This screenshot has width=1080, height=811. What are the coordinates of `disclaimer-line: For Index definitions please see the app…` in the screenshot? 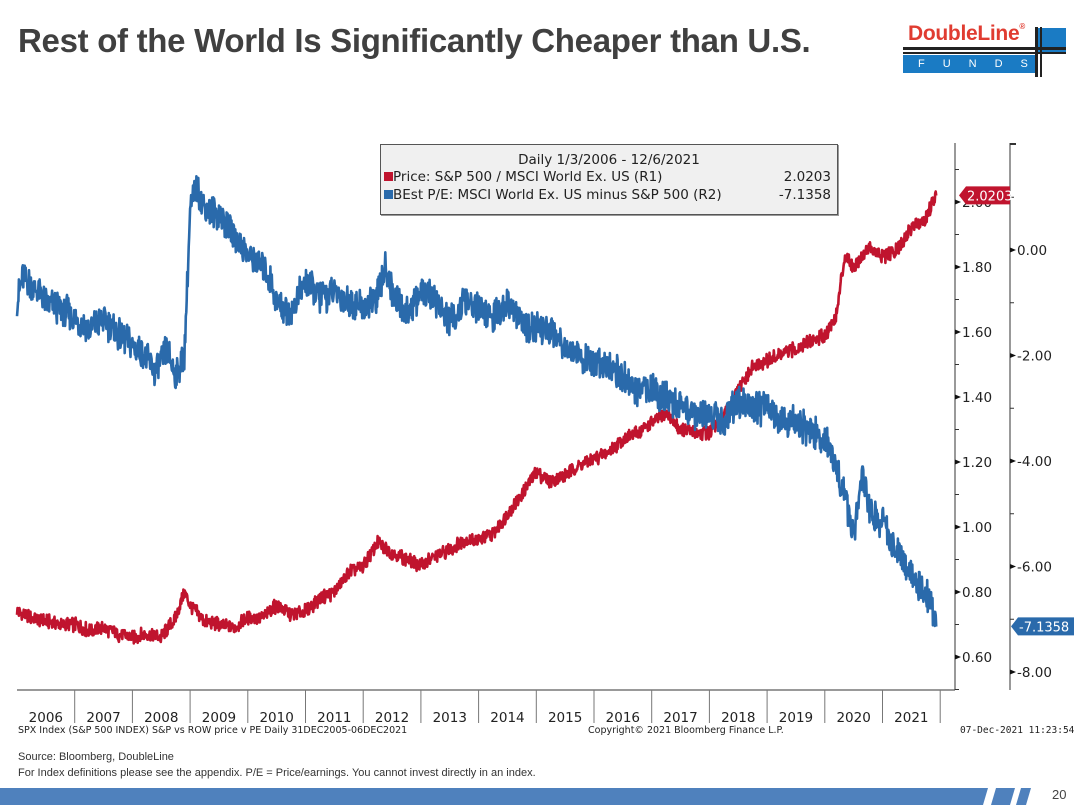 It's located at (277, 773).